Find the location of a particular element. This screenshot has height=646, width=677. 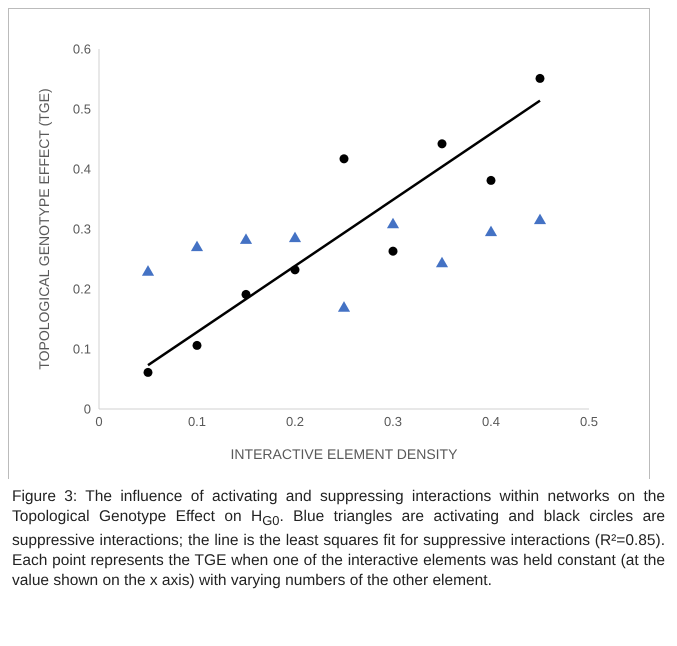

x-tick-label: 0.5 is located at coordinates (589, 422).